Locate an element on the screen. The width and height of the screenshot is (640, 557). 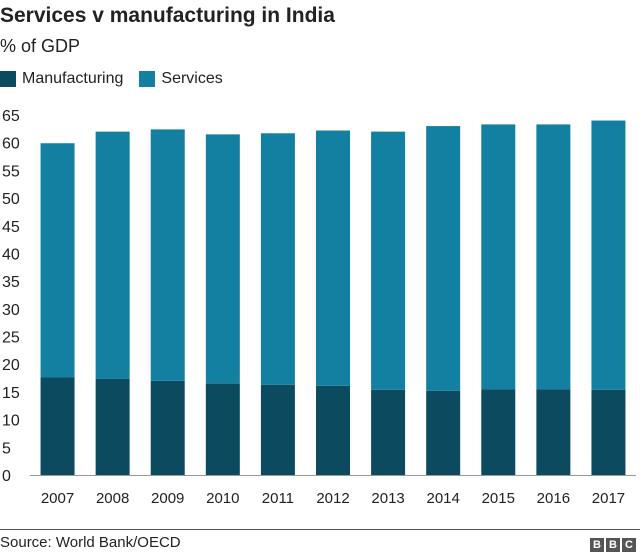
y-tick-label: 45 is located at coordinates (11, 227).